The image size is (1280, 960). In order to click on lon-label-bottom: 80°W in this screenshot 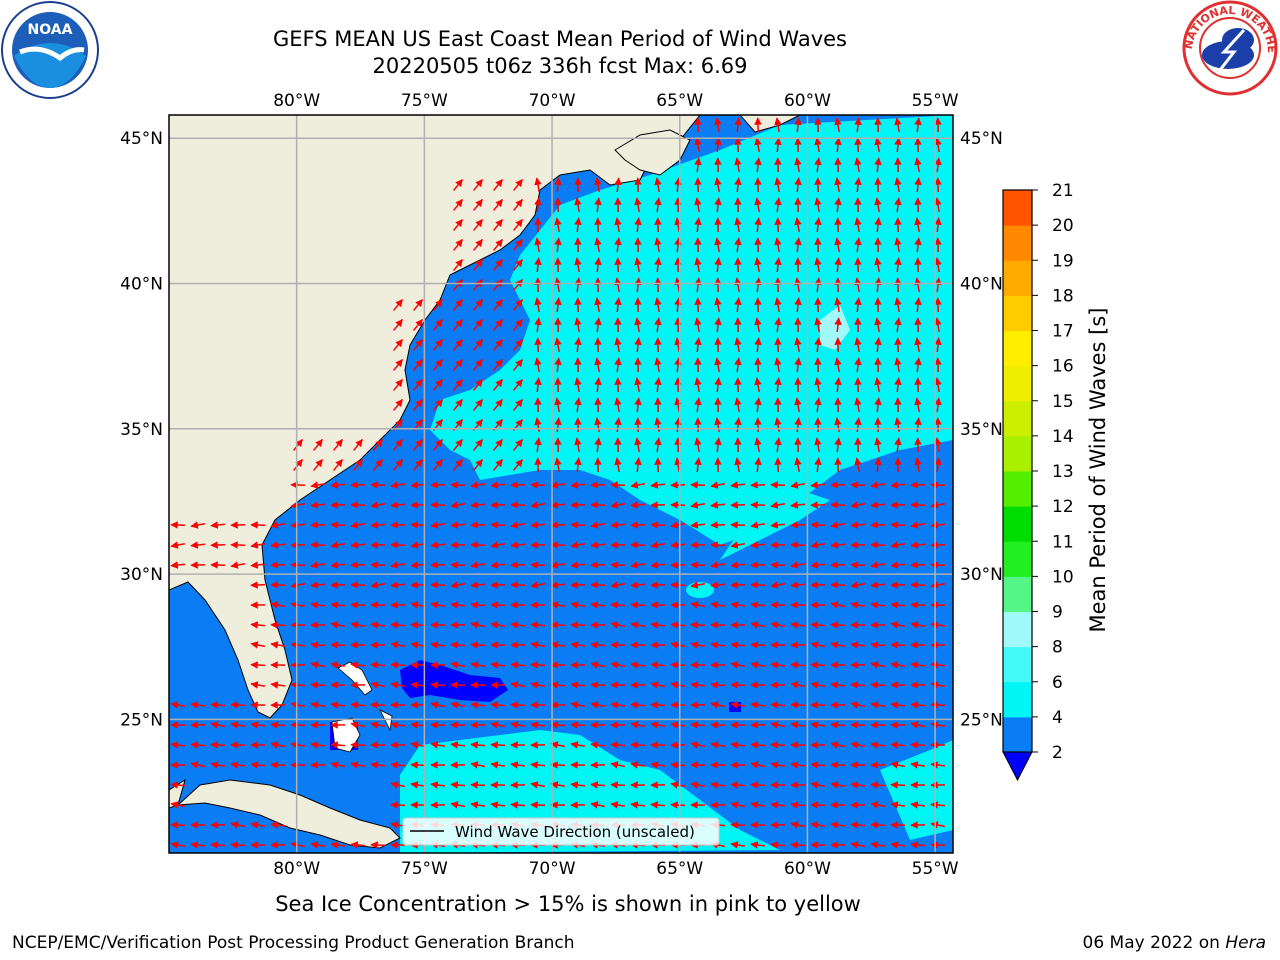, I will do `click(296, 869)`.